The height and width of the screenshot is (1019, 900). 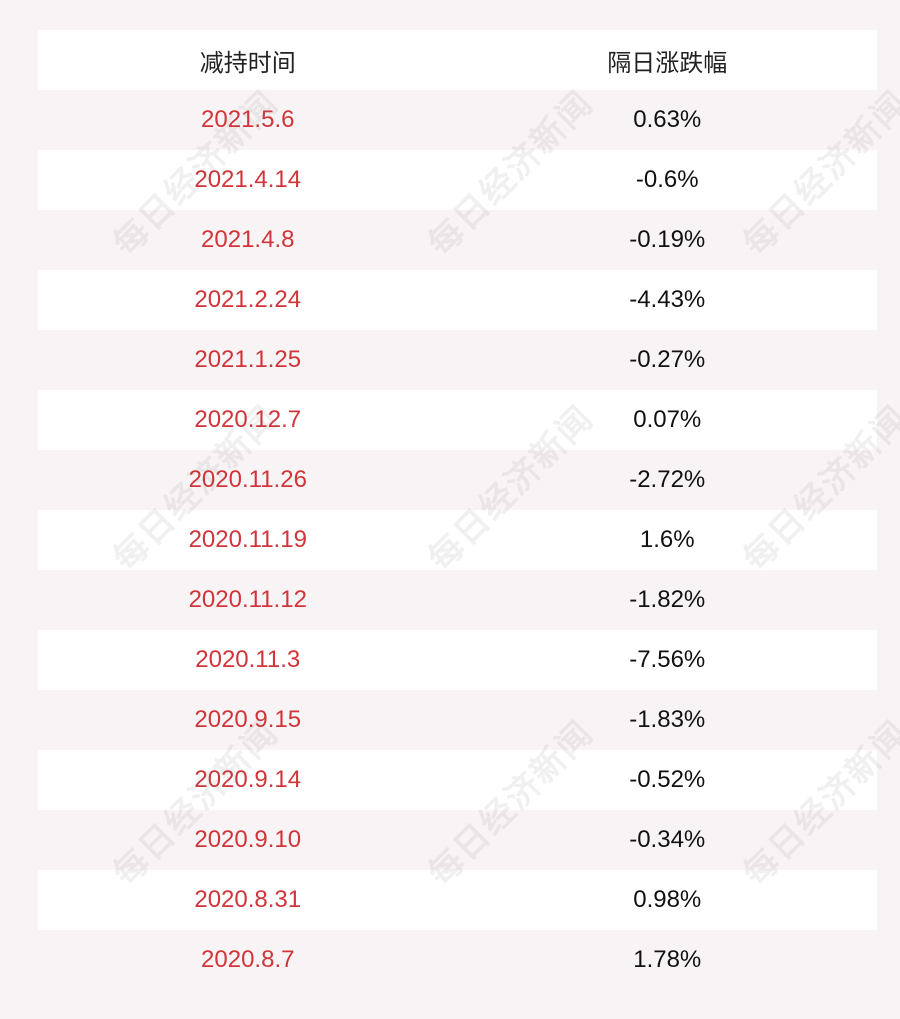 I want to click on row-change: 1.6%, so click(x=667, y=539).